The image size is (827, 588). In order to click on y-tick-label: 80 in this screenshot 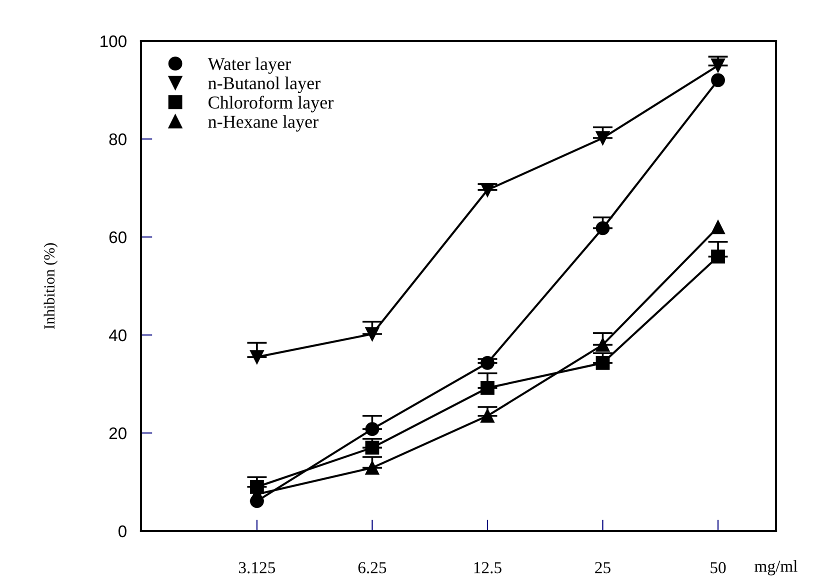, I will do `click(117, 139)`.